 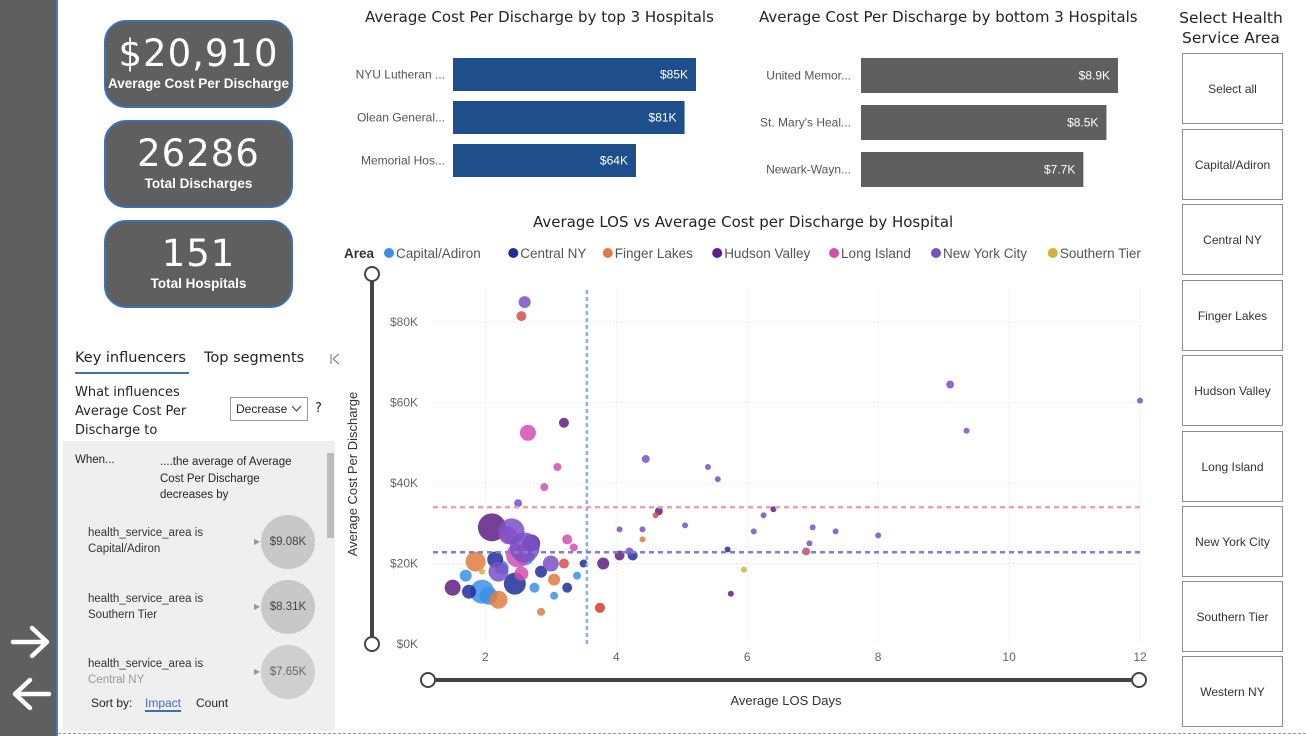 What do you see at coordinates (1231, 28) in the screenshot?
I see `slicer-title: Select Health Service Area` at bounding box center [1231, 28].